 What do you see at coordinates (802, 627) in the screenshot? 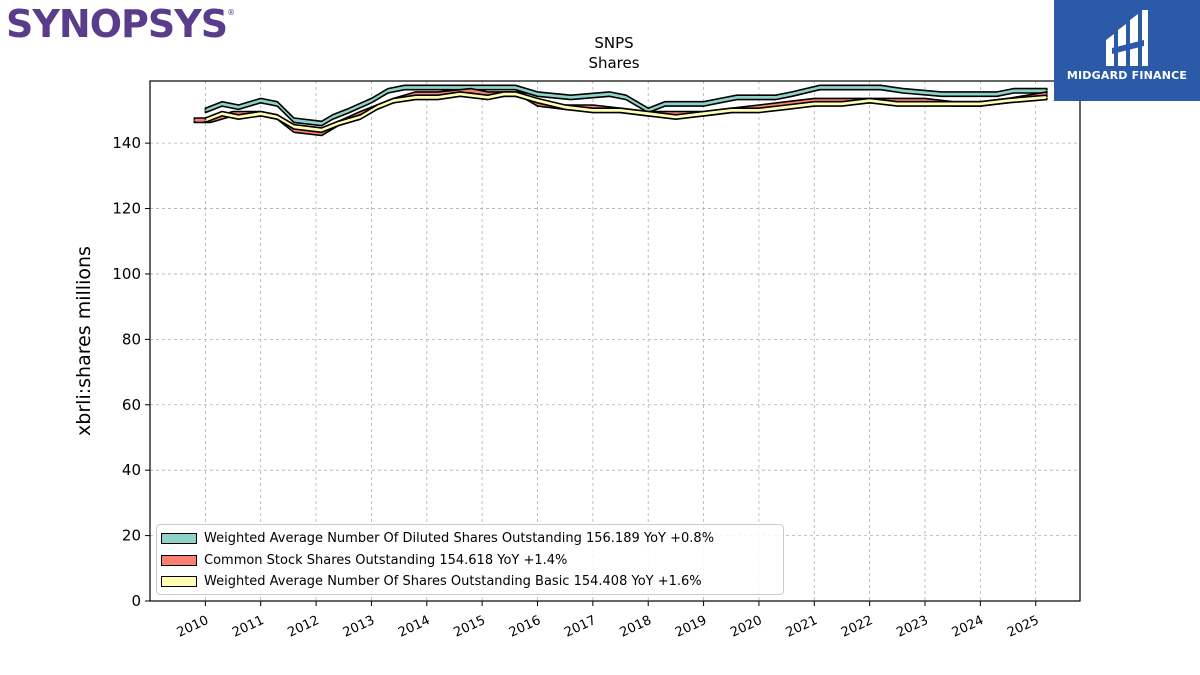
I see `x-tick-label: 2021` at bounding box center [802, 627].